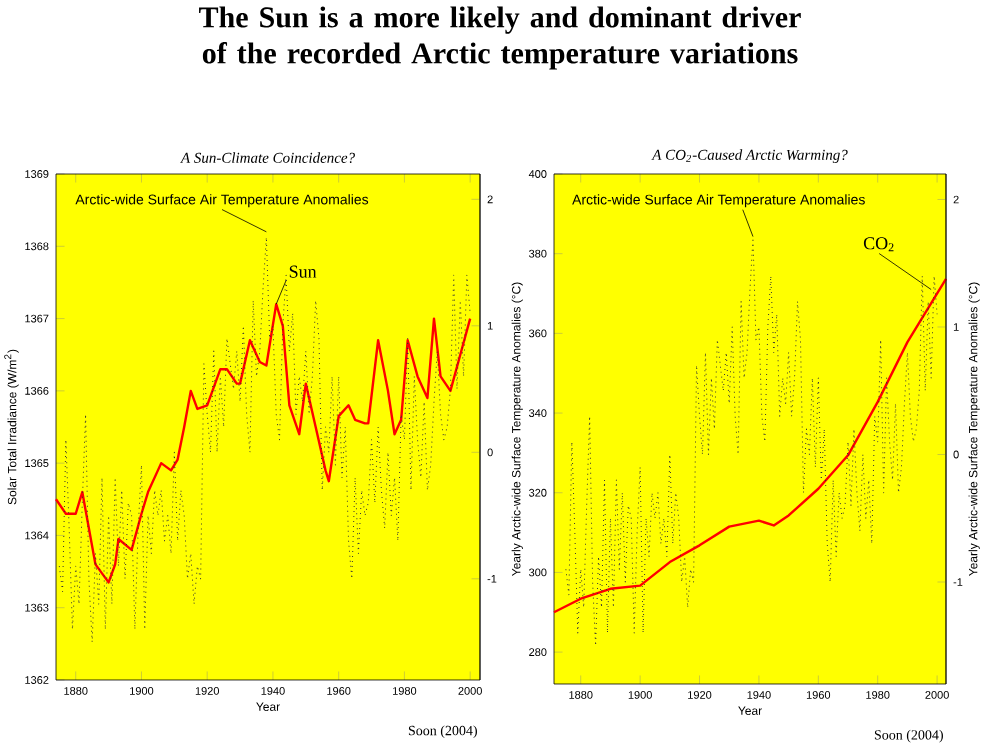 The width and height of the screenshot is (1000, 750). I want to click on annotation: CO$_{2}$, so click(878, 244).